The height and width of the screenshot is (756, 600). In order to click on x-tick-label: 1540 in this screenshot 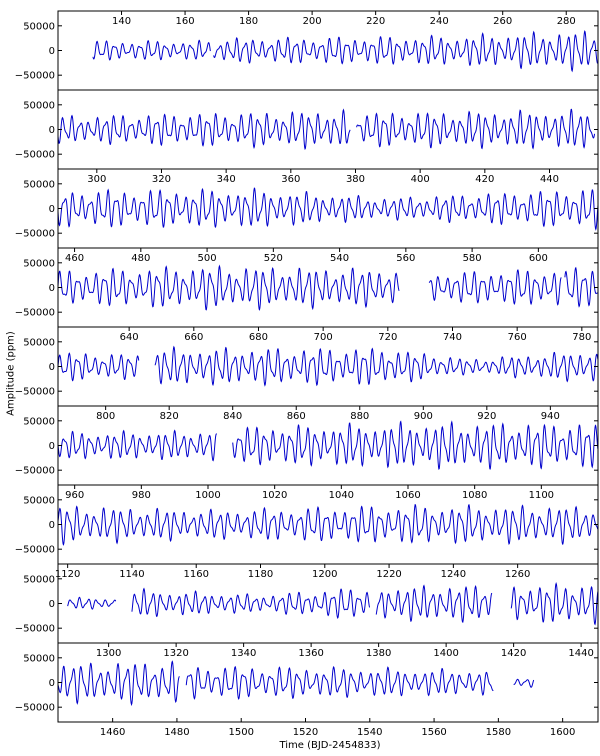, I will do `click(369, 732)`.